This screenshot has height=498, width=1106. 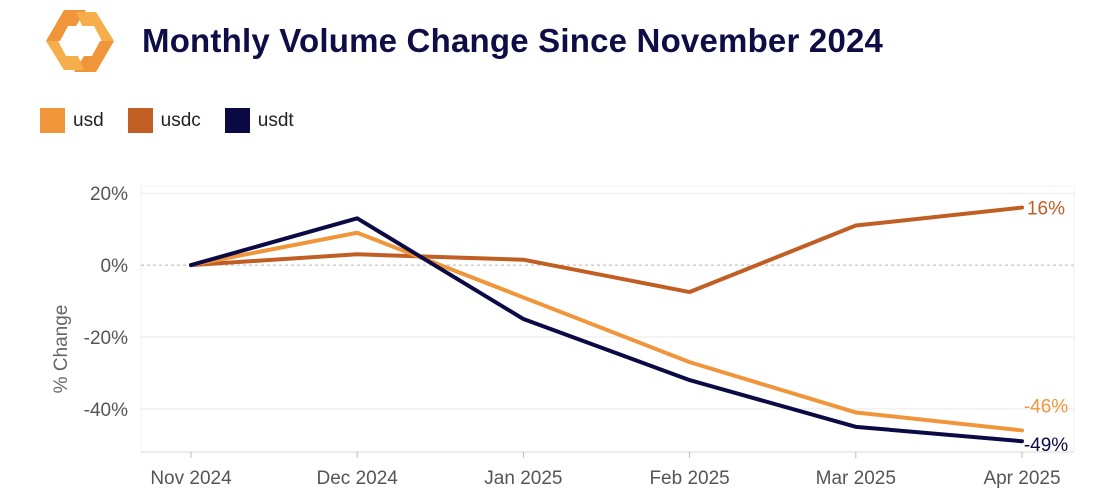 What do you see at coordinates (1046, 445) in the screenshot?
I see `end-label-usdt: -49%` at bounding box center [1046, 445].